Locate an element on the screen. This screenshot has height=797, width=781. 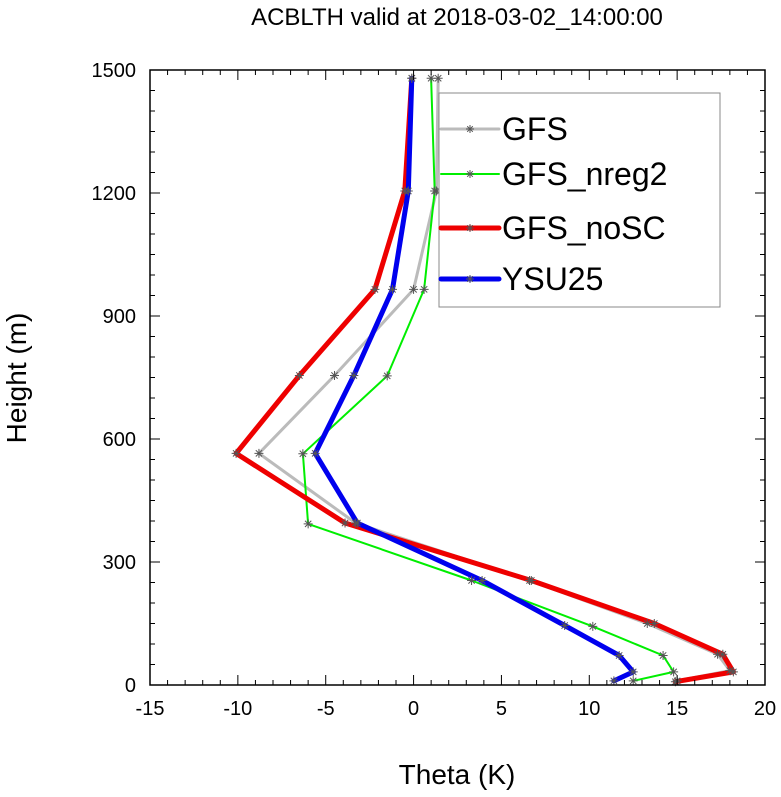
x-tick-label: -5 is located at coordinates (326, 709).